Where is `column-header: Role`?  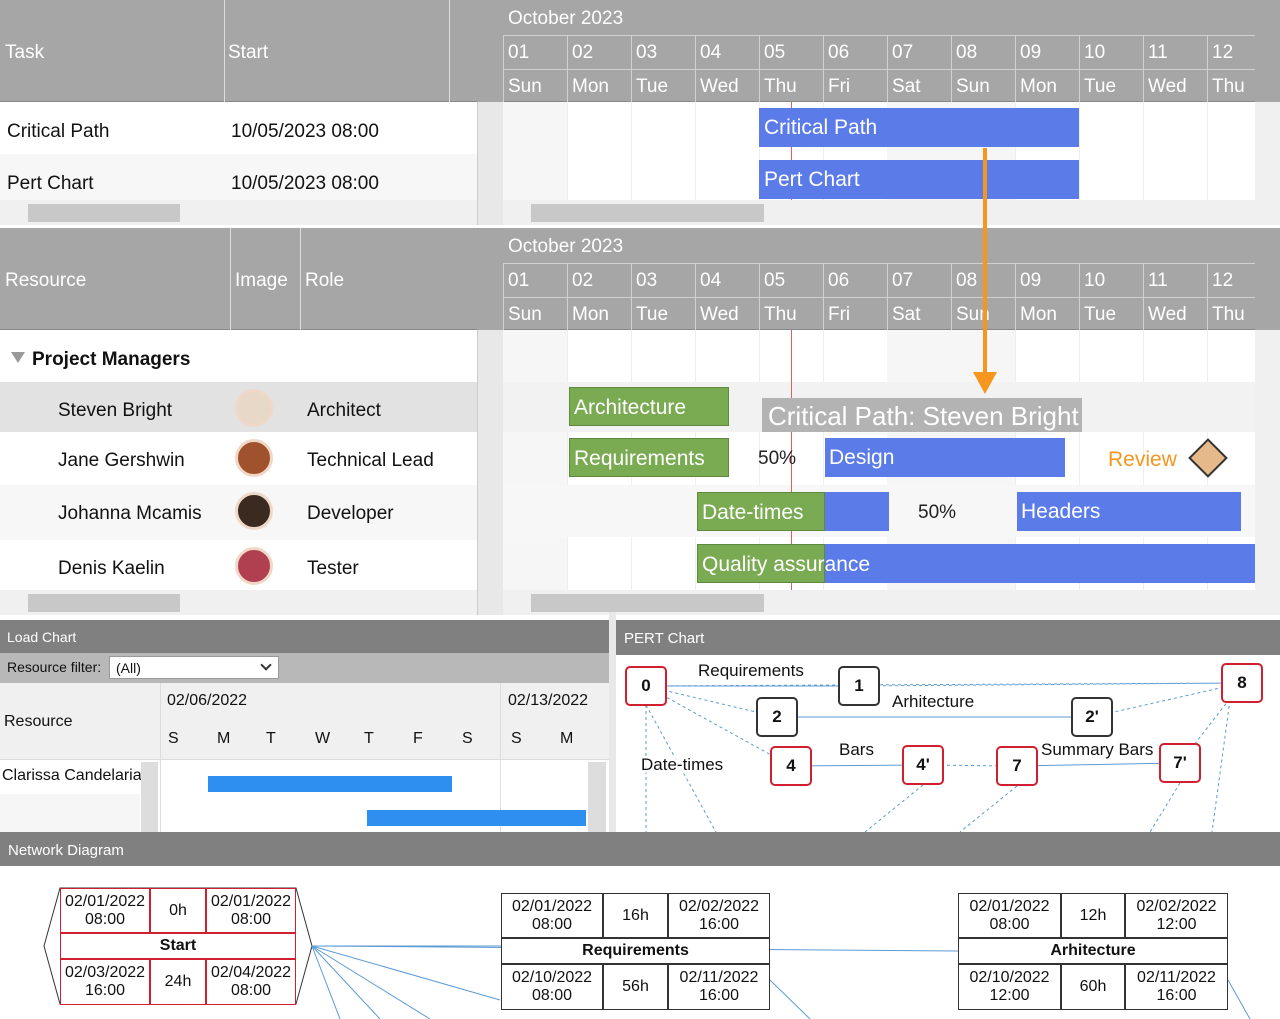
column-header: Role is located at coordinates (325, 280).